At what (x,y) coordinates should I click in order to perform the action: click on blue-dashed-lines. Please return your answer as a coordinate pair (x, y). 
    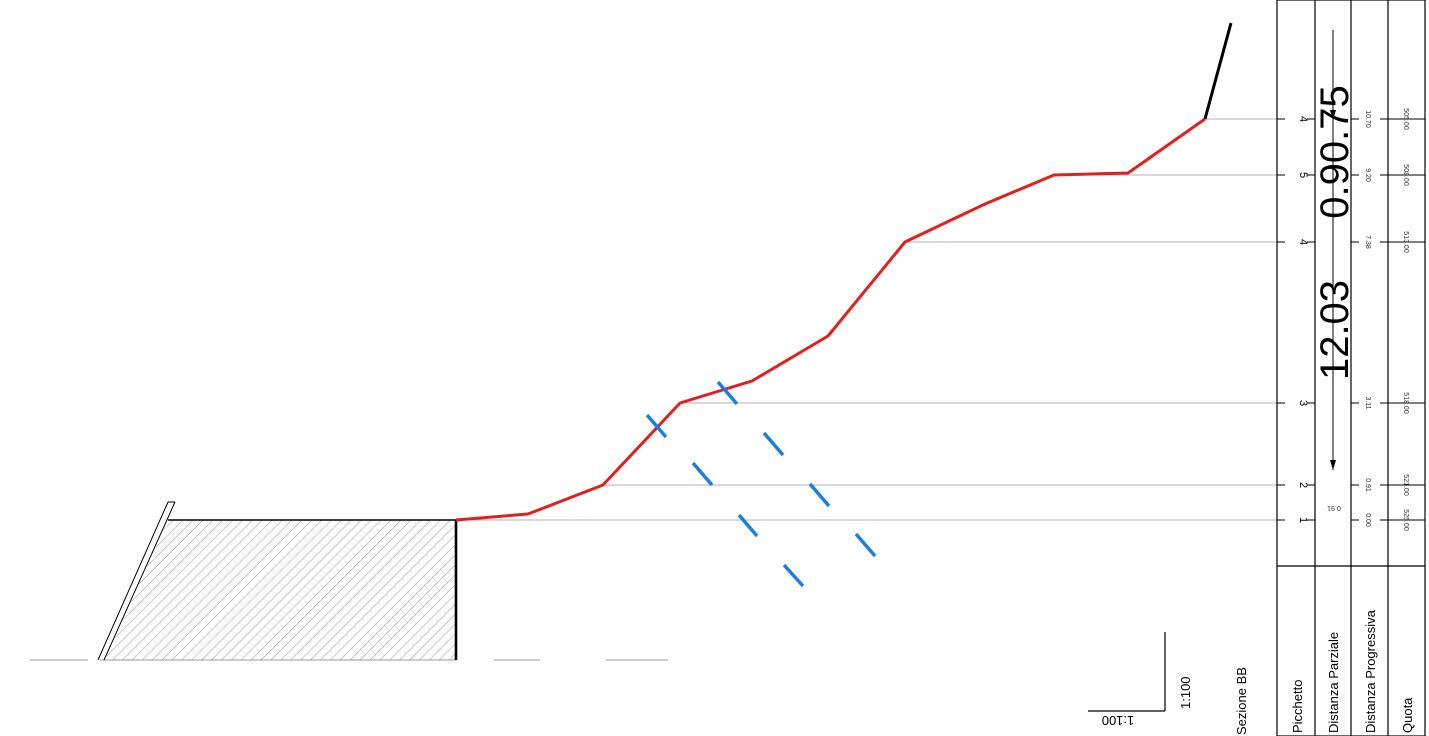
    Looking at the image, I should click on (761, 484).